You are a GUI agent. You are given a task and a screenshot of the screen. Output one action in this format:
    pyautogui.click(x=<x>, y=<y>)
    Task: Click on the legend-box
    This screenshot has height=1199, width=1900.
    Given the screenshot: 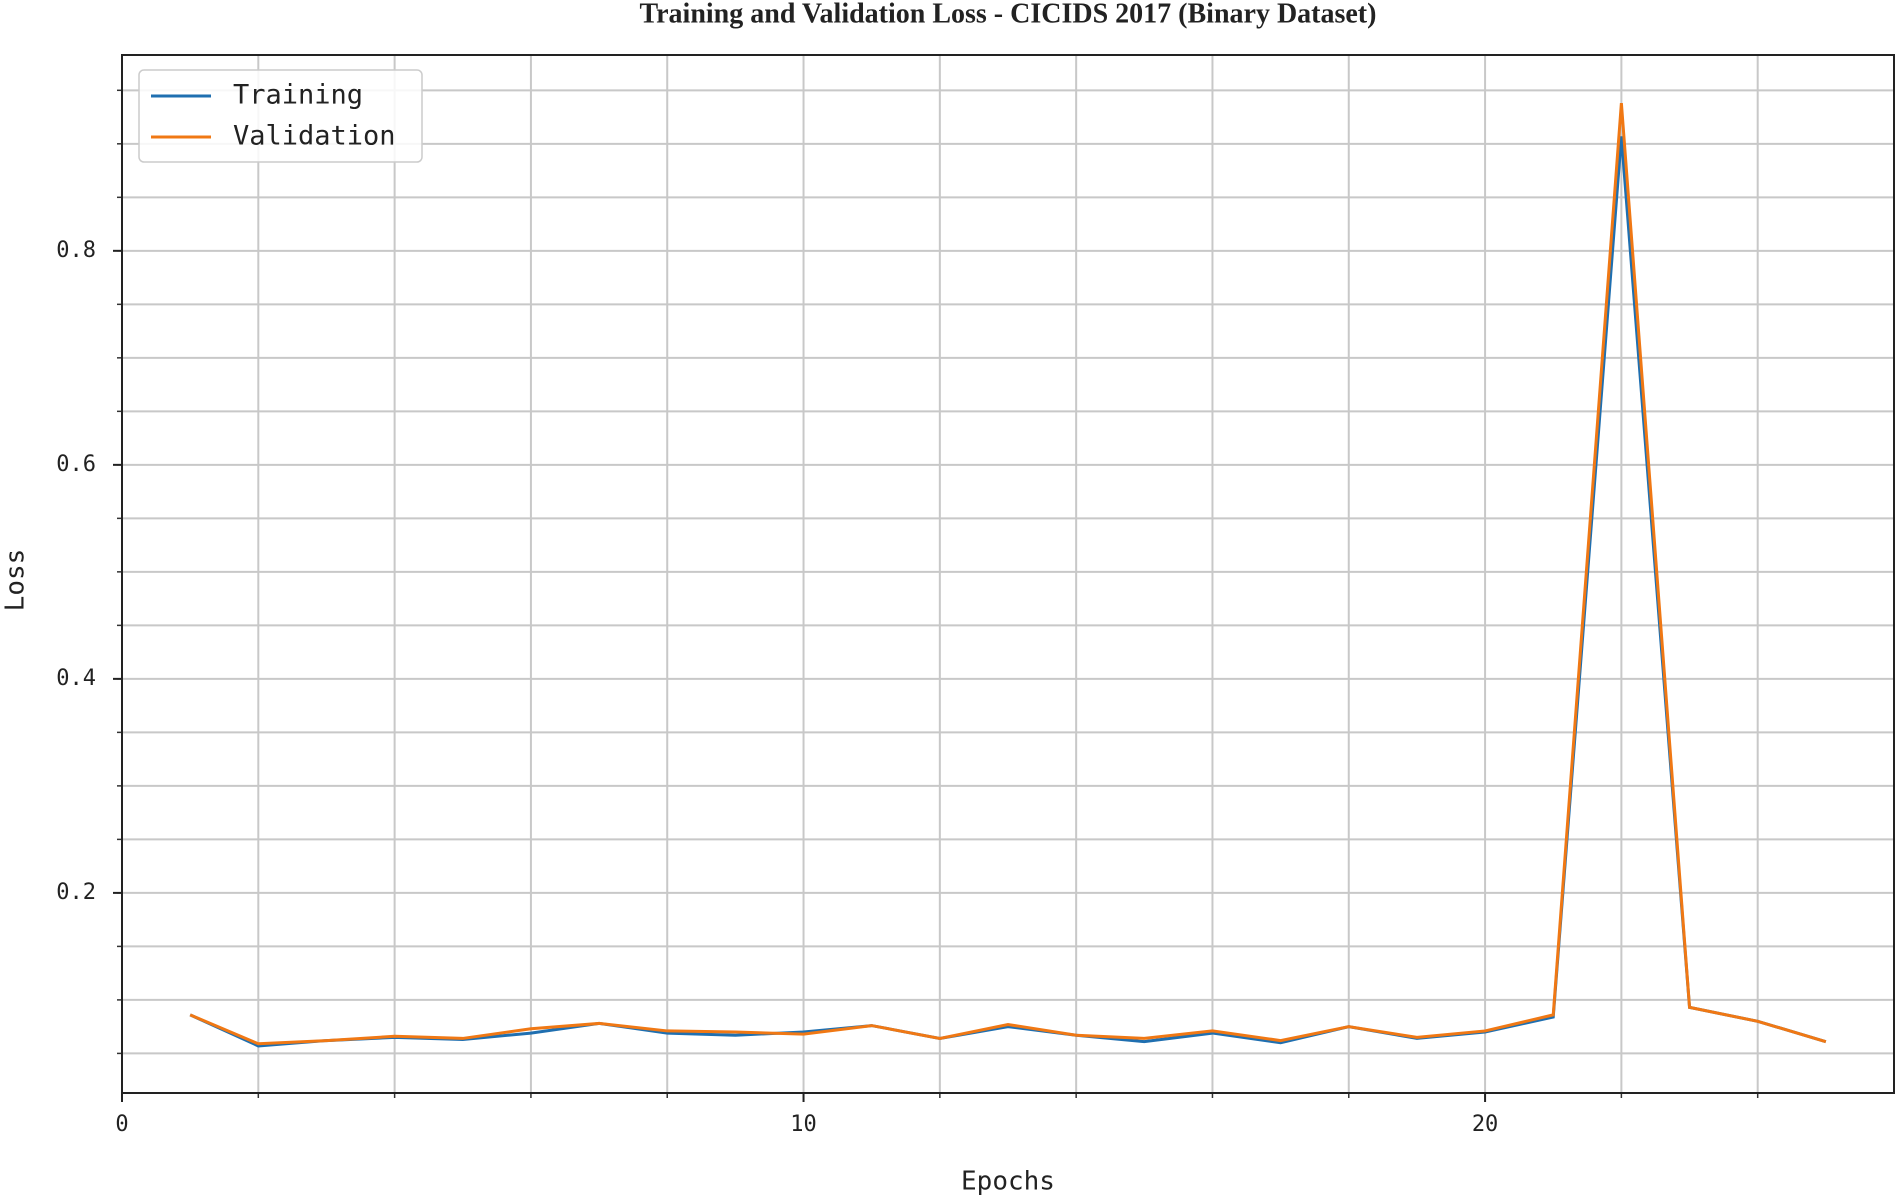 What is the action you would take?
    pyautogui.click(x=280, y=116)
    